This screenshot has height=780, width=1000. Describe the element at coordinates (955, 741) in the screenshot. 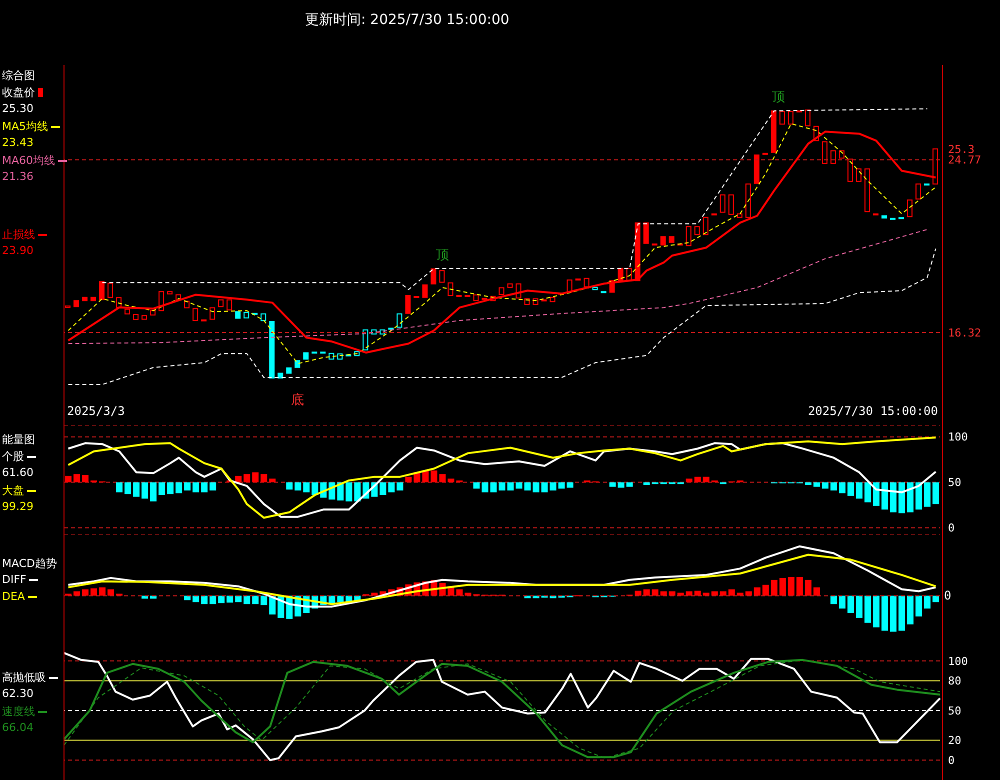

I see `y-tick-label: 20` at that location.